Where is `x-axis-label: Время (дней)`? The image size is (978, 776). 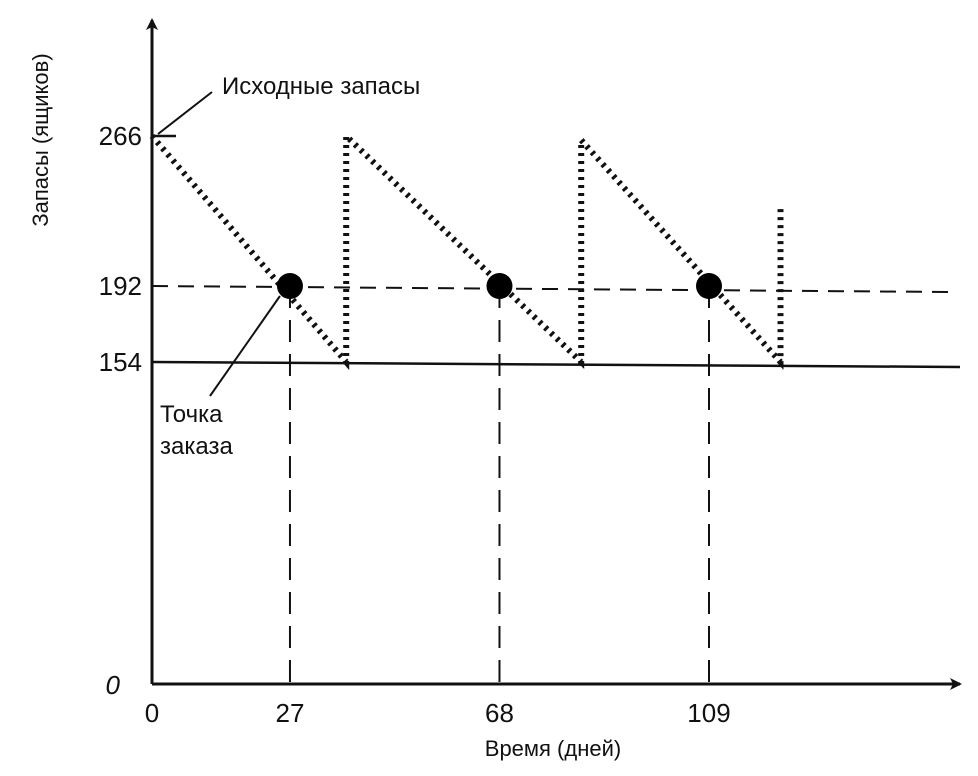
x-axis-label: Время (дней) is located at coordinates (553, 748).